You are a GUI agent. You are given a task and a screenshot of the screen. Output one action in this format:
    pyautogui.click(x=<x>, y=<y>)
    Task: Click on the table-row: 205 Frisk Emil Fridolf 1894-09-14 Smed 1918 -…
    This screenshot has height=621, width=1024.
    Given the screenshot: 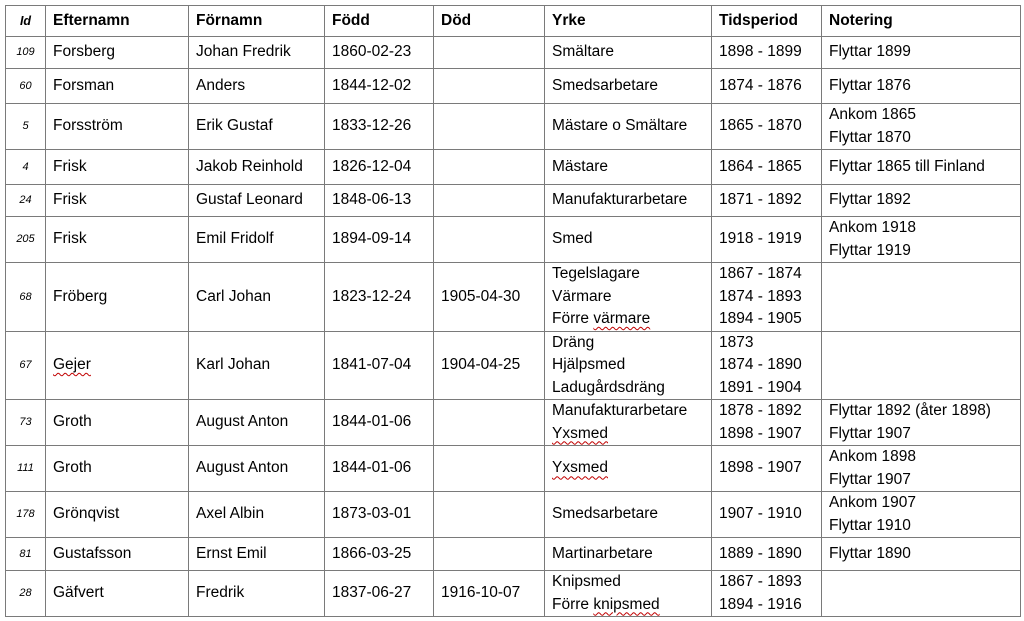 What is the action you would take?
    pyautogui.click(x=513, y=239)
    